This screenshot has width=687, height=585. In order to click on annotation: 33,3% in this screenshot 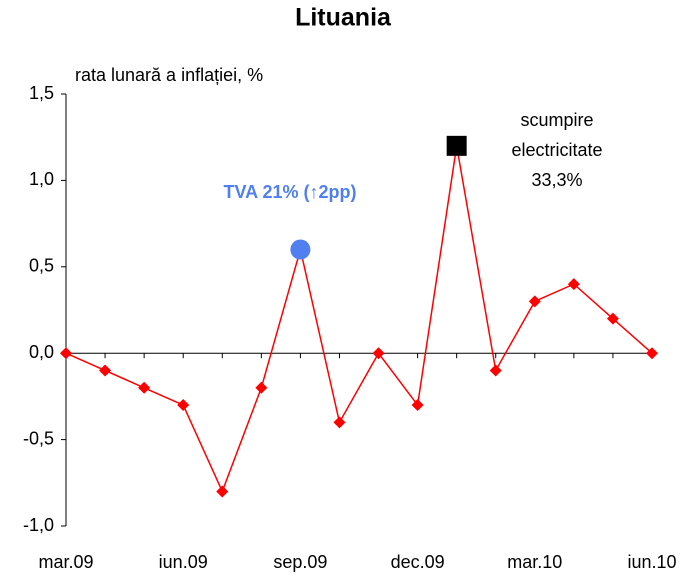, I will do `click(556, 180)`.